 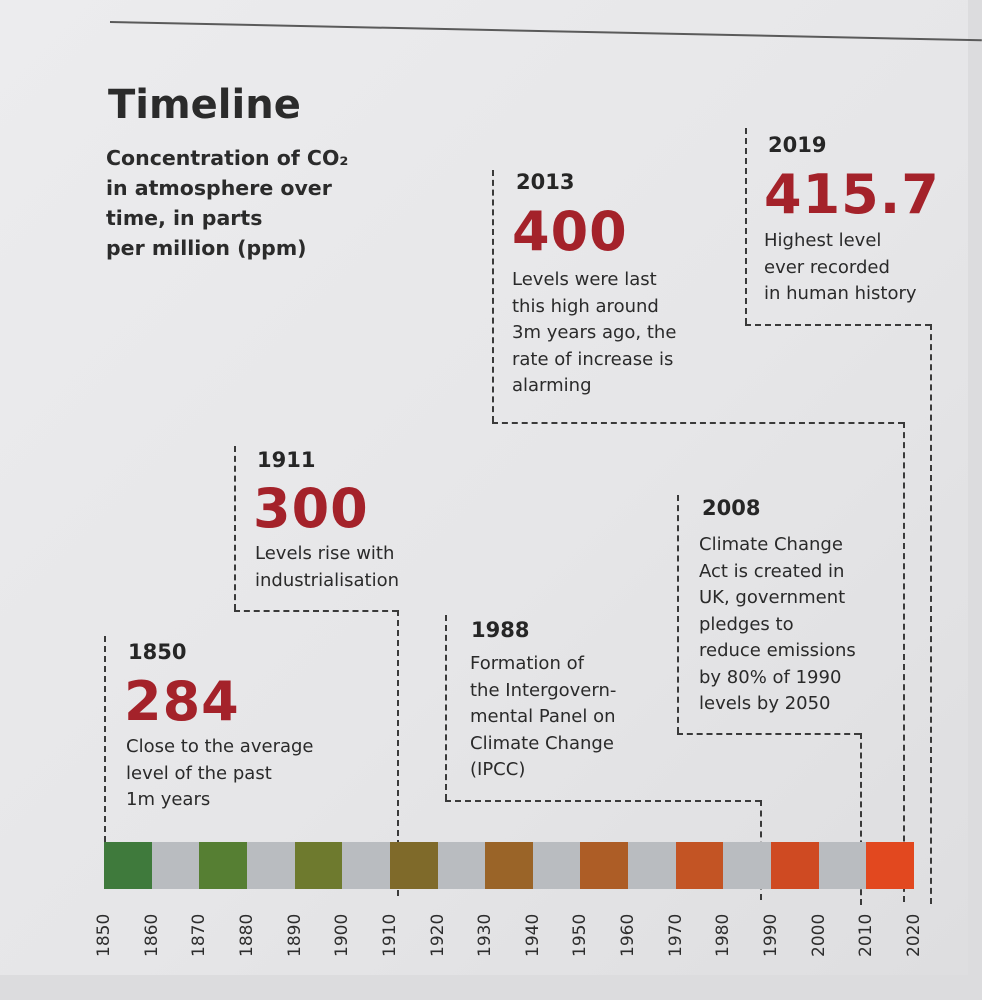 What do you see at coordinates (446, 707) in the screenshot?
I see `connector-1988-v1` at bounding box center [446, 707].